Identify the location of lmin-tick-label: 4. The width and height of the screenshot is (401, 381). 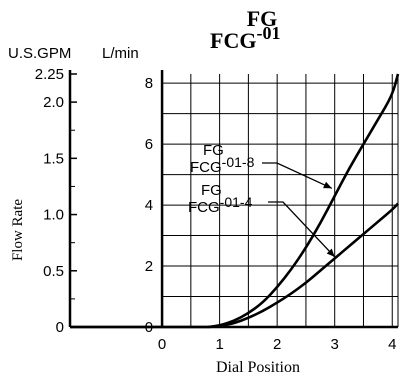
(149, 205).